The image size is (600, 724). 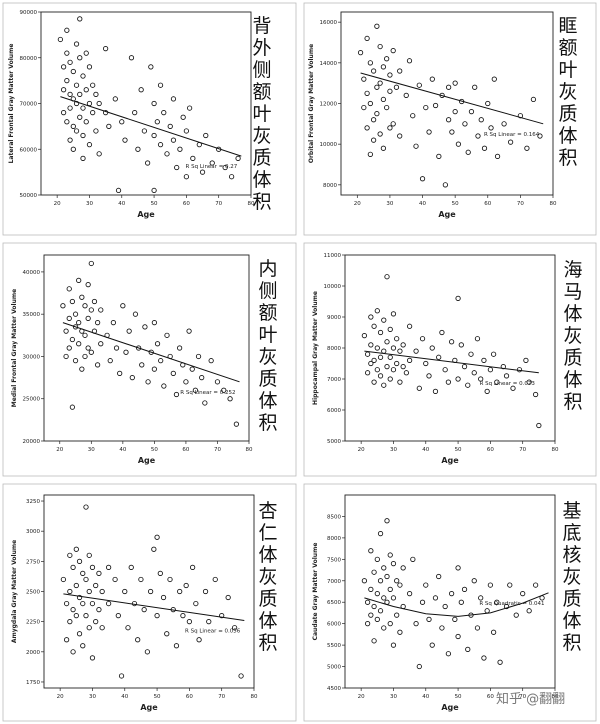 What do you see at coordinates (261, 48) in the screenshot?
I see `chart-title-char: 外` at bounding box center [261, 48].